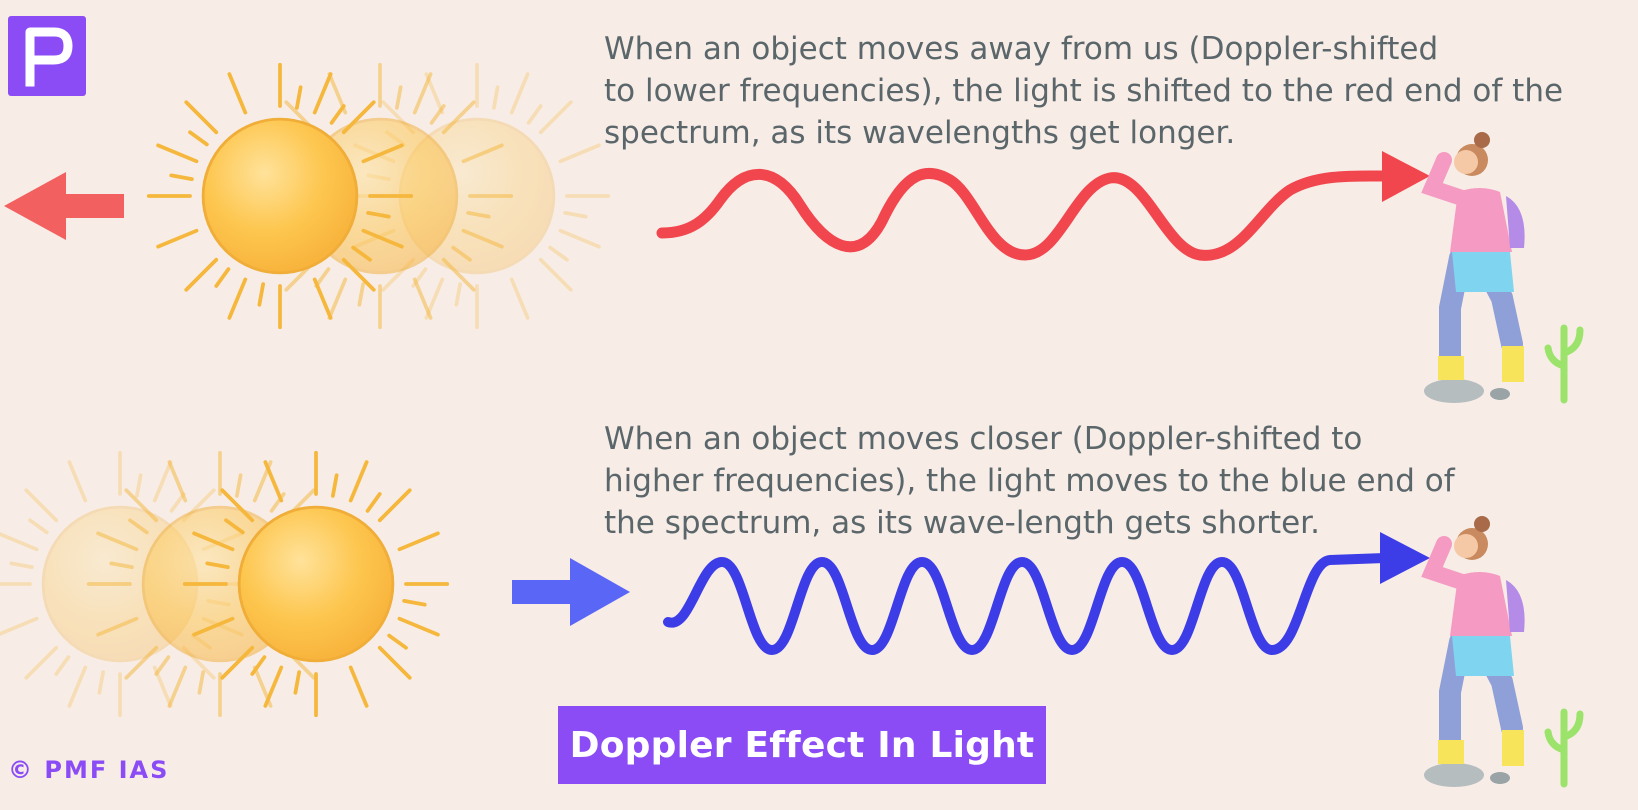 The image size is (1638, 810). I want to click on copyright-text: © PMF IAS, so click(89, 770).